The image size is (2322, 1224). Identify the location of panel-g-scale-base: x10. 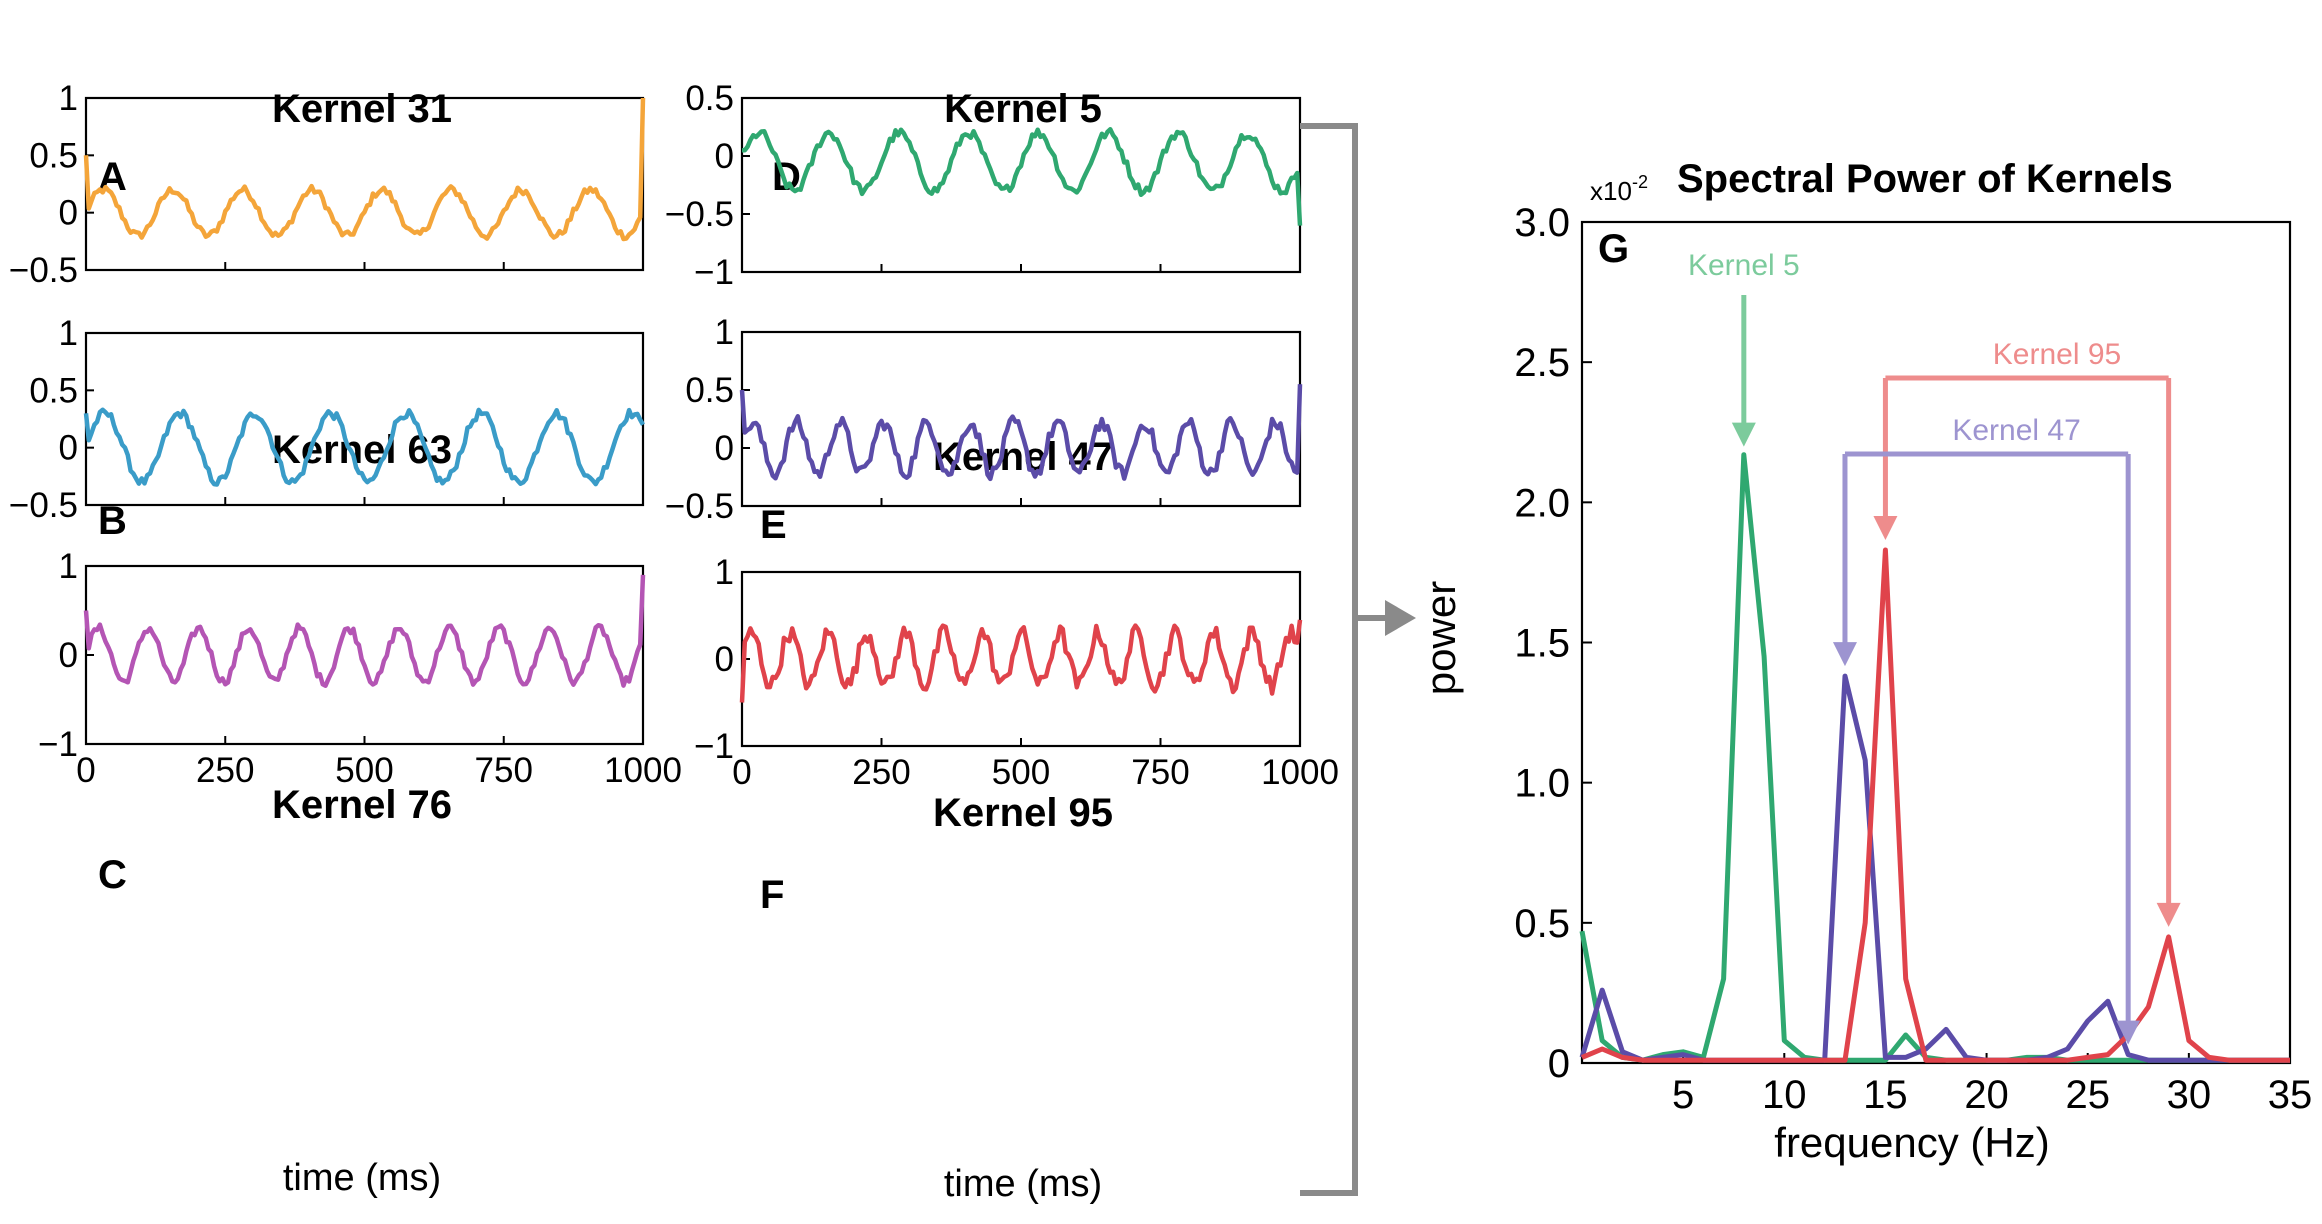
(1611, 191).